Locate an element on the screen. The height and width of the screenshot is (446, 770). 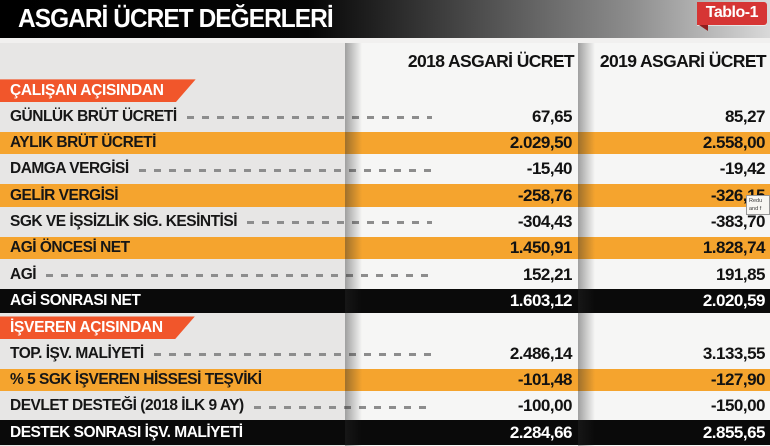
overlay-tooltip: Redu and f is located at coordinates (758, 205).